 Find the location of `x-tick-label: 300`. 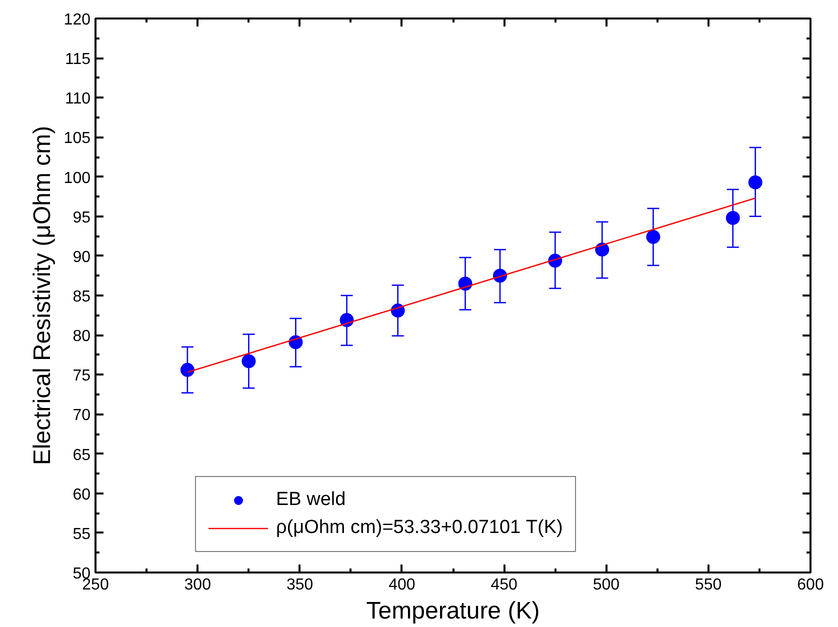

x-tick-label: 300 is located at coordinates (198, 585).